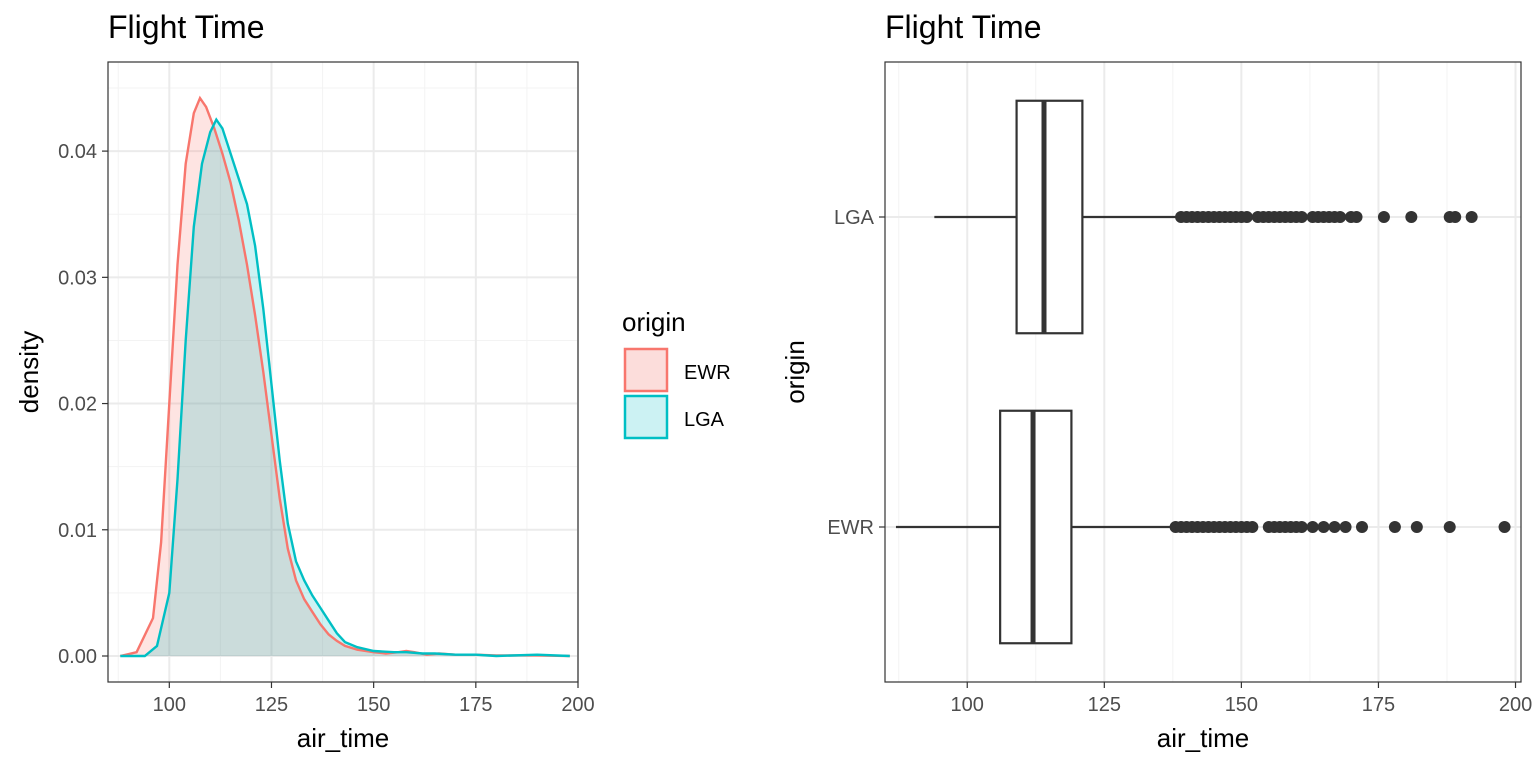  Describe the element at coordinates (77, 152) in the screenshot. I see `density-y-tick-label: 0.04` at that location.